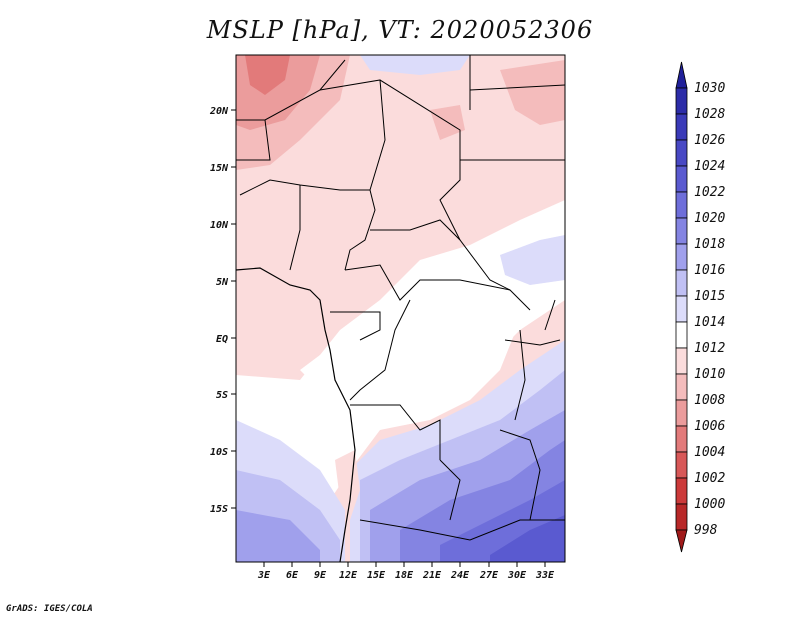  Describe the element at coordinates (376, 575) in the screenshot. I see `lon-tick-label: 15E` at that location.